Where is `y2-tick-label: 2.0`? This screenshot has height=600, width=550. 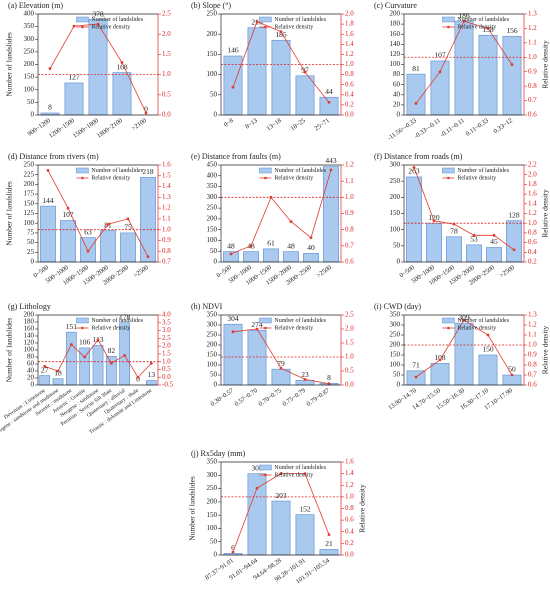 y2-tick-label: 2.0 is located at coordinates (349, 14).